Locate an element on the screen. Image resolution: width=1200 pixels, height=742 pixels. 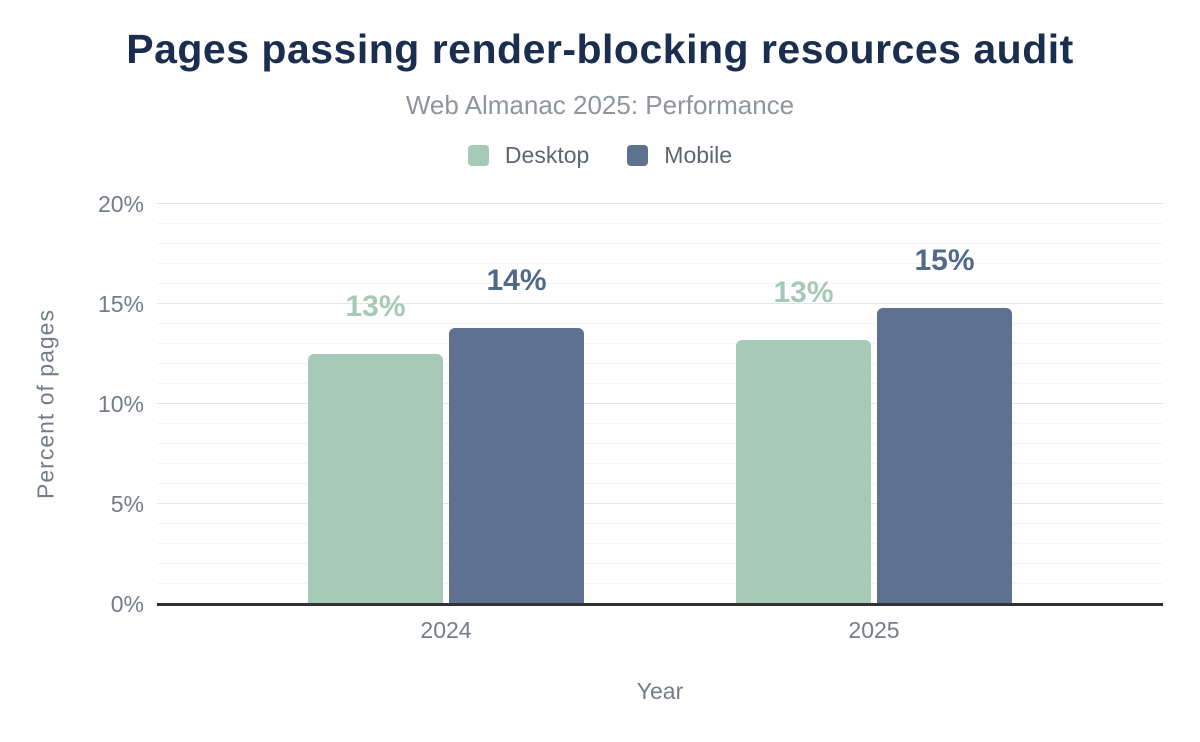
bar-value-label-desktop-2025: 13% is located at coordinates (803, 292).